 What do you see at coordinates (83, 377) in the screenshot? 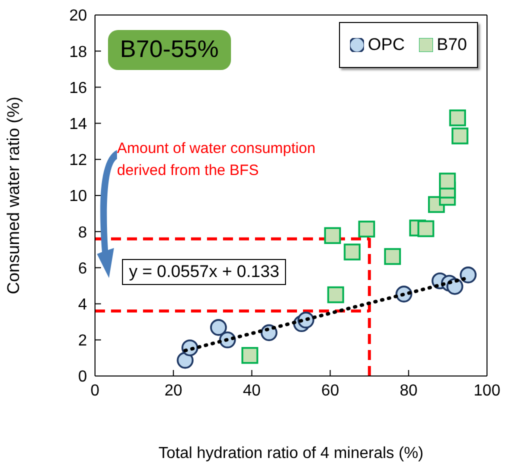
I see `y-tick-label: 0` at bounding box center [83, 377].